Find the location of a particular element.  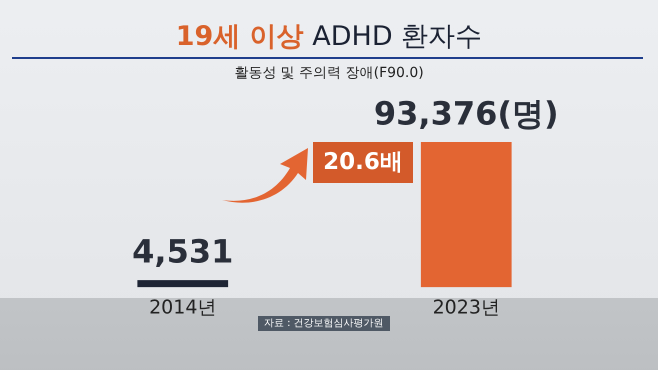

x-tick-label: 2023년 is located at coordinates (466, 307).